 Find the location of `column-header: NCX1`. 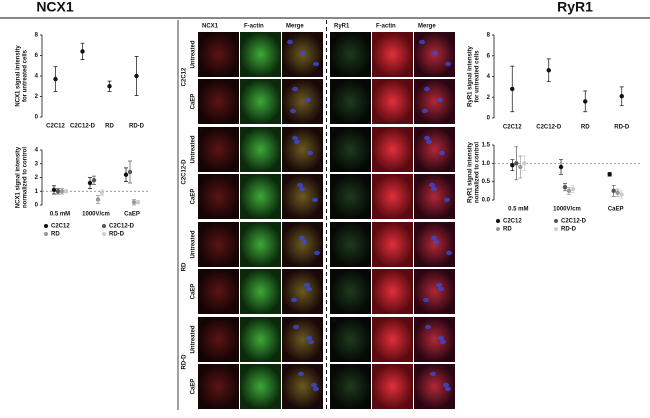

column-header: NCX1 is located at coordinates (210, 27).